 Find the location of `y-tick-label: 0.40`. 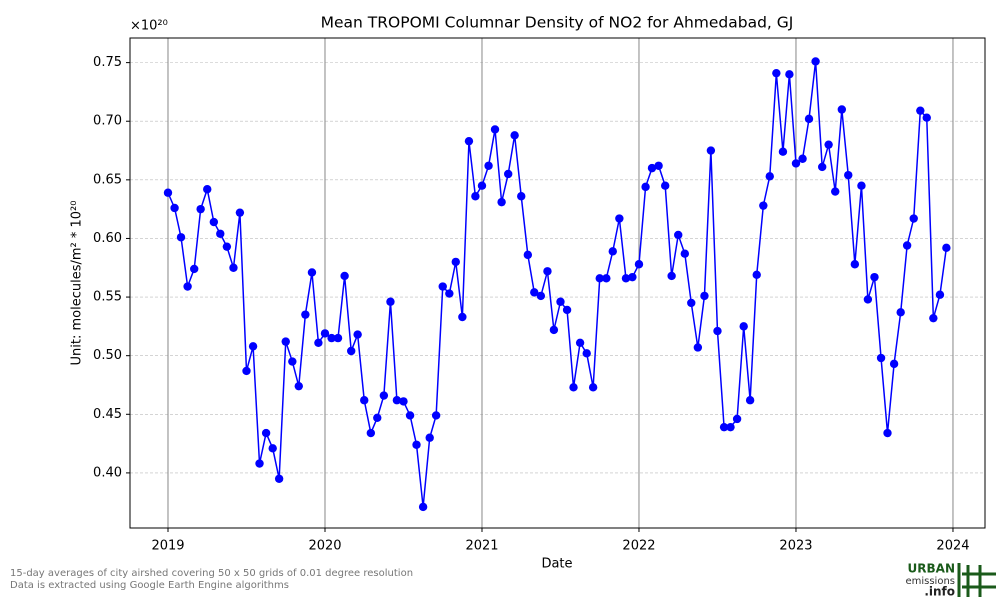

y-tick-label: 0.40 is located at coordinates (107, 472).